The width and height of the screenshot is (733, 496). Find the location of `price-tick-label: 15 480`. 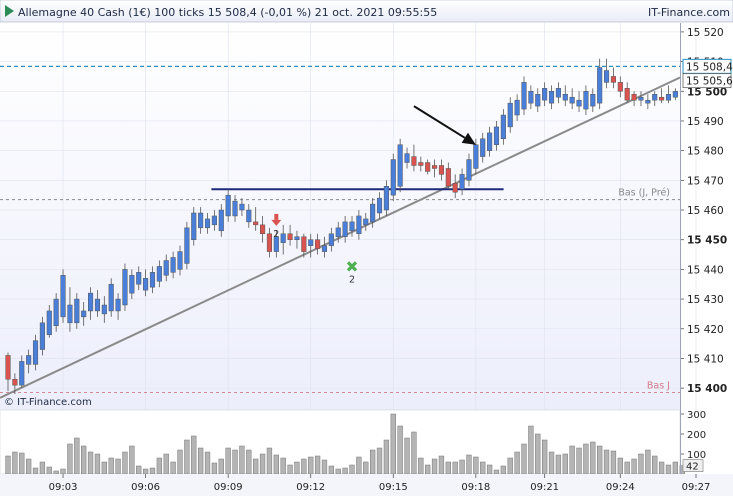

price-tick-label: 15 480 is located at coordinates (705, 152).